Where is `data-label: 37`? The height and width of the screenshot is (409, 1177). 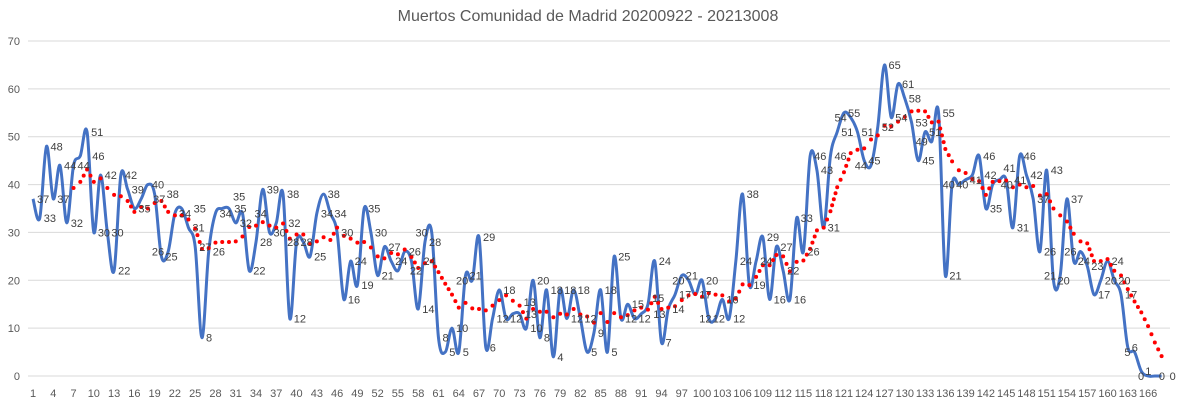 data-label: 37 is located at coordinates (1077, 200).